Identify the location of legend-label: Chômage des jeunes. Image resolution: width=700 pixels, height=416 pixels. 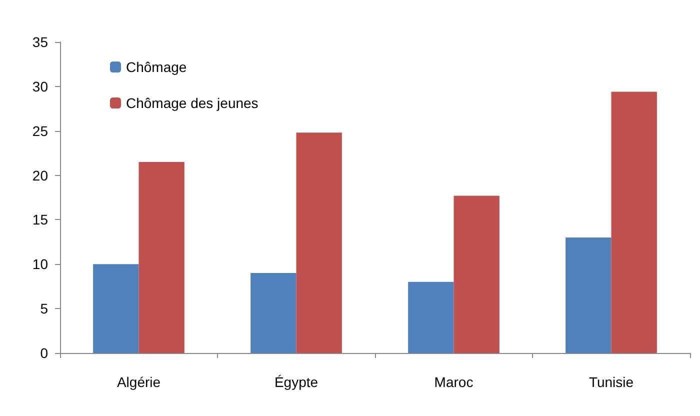
(192, 103).